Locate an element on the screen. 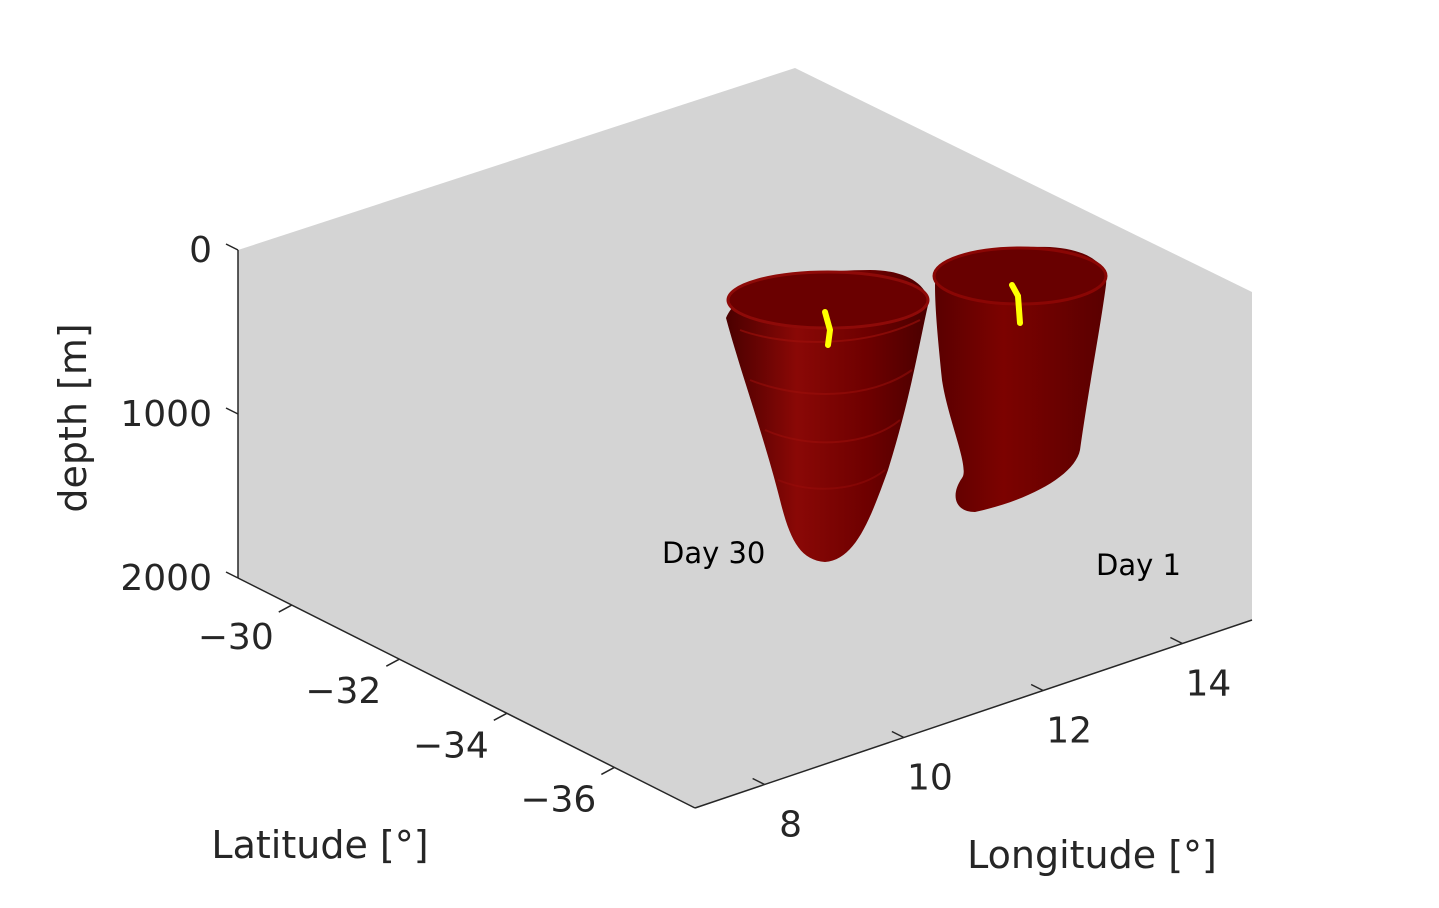  annotation-day-1: Day 1 is located at coordinates (1138, 565).